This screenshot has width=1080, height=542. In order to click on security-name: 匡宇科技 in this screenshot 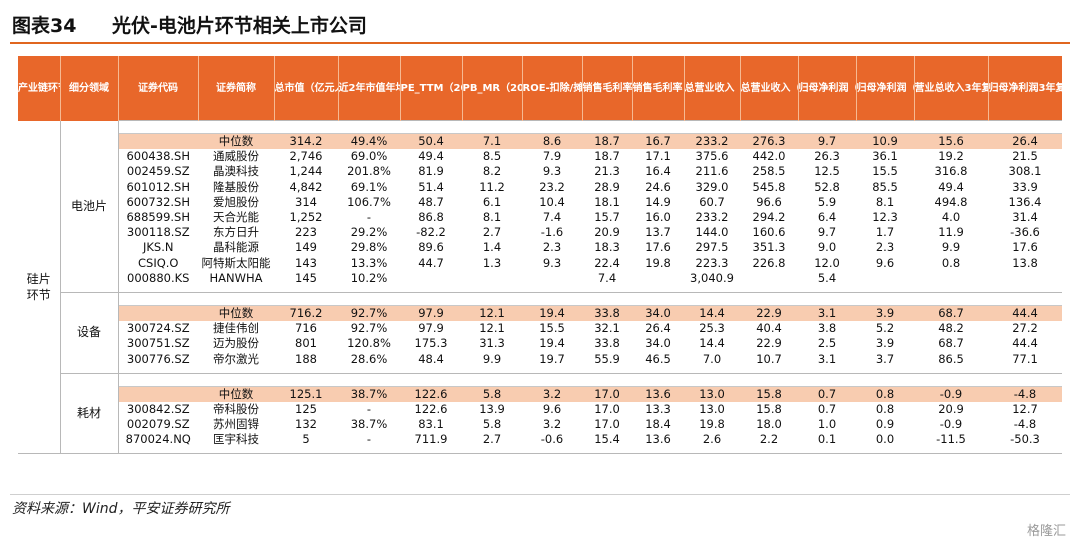, I will do `click(236, 439)`.